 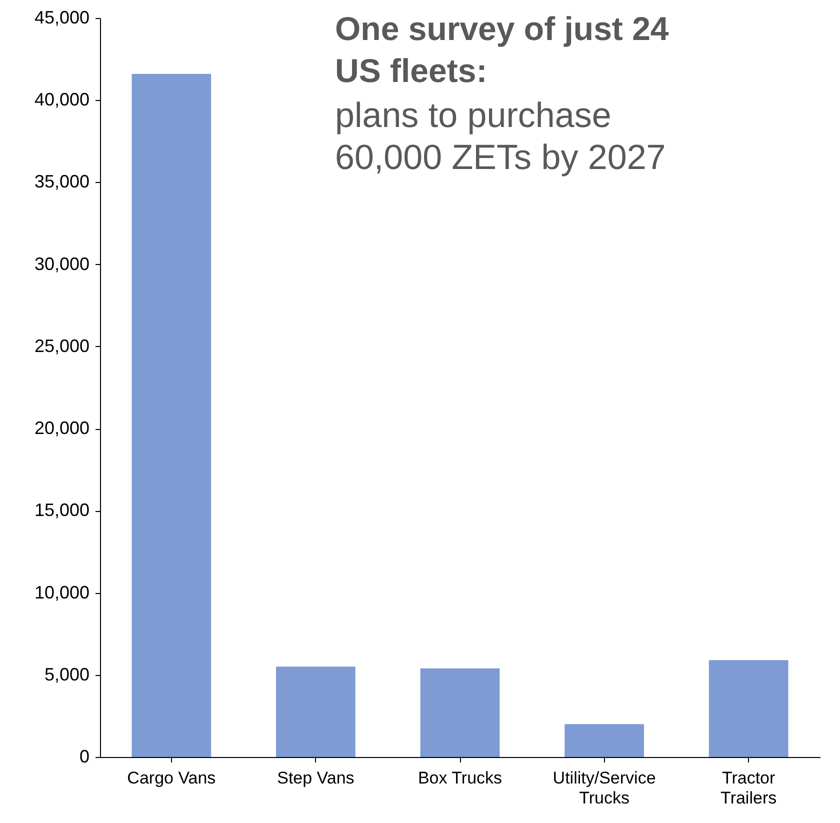 What do you see at coordinates (84, 756) in the screenshot?
I see `y-tick-label: 0` at bounding box center [84, 756].